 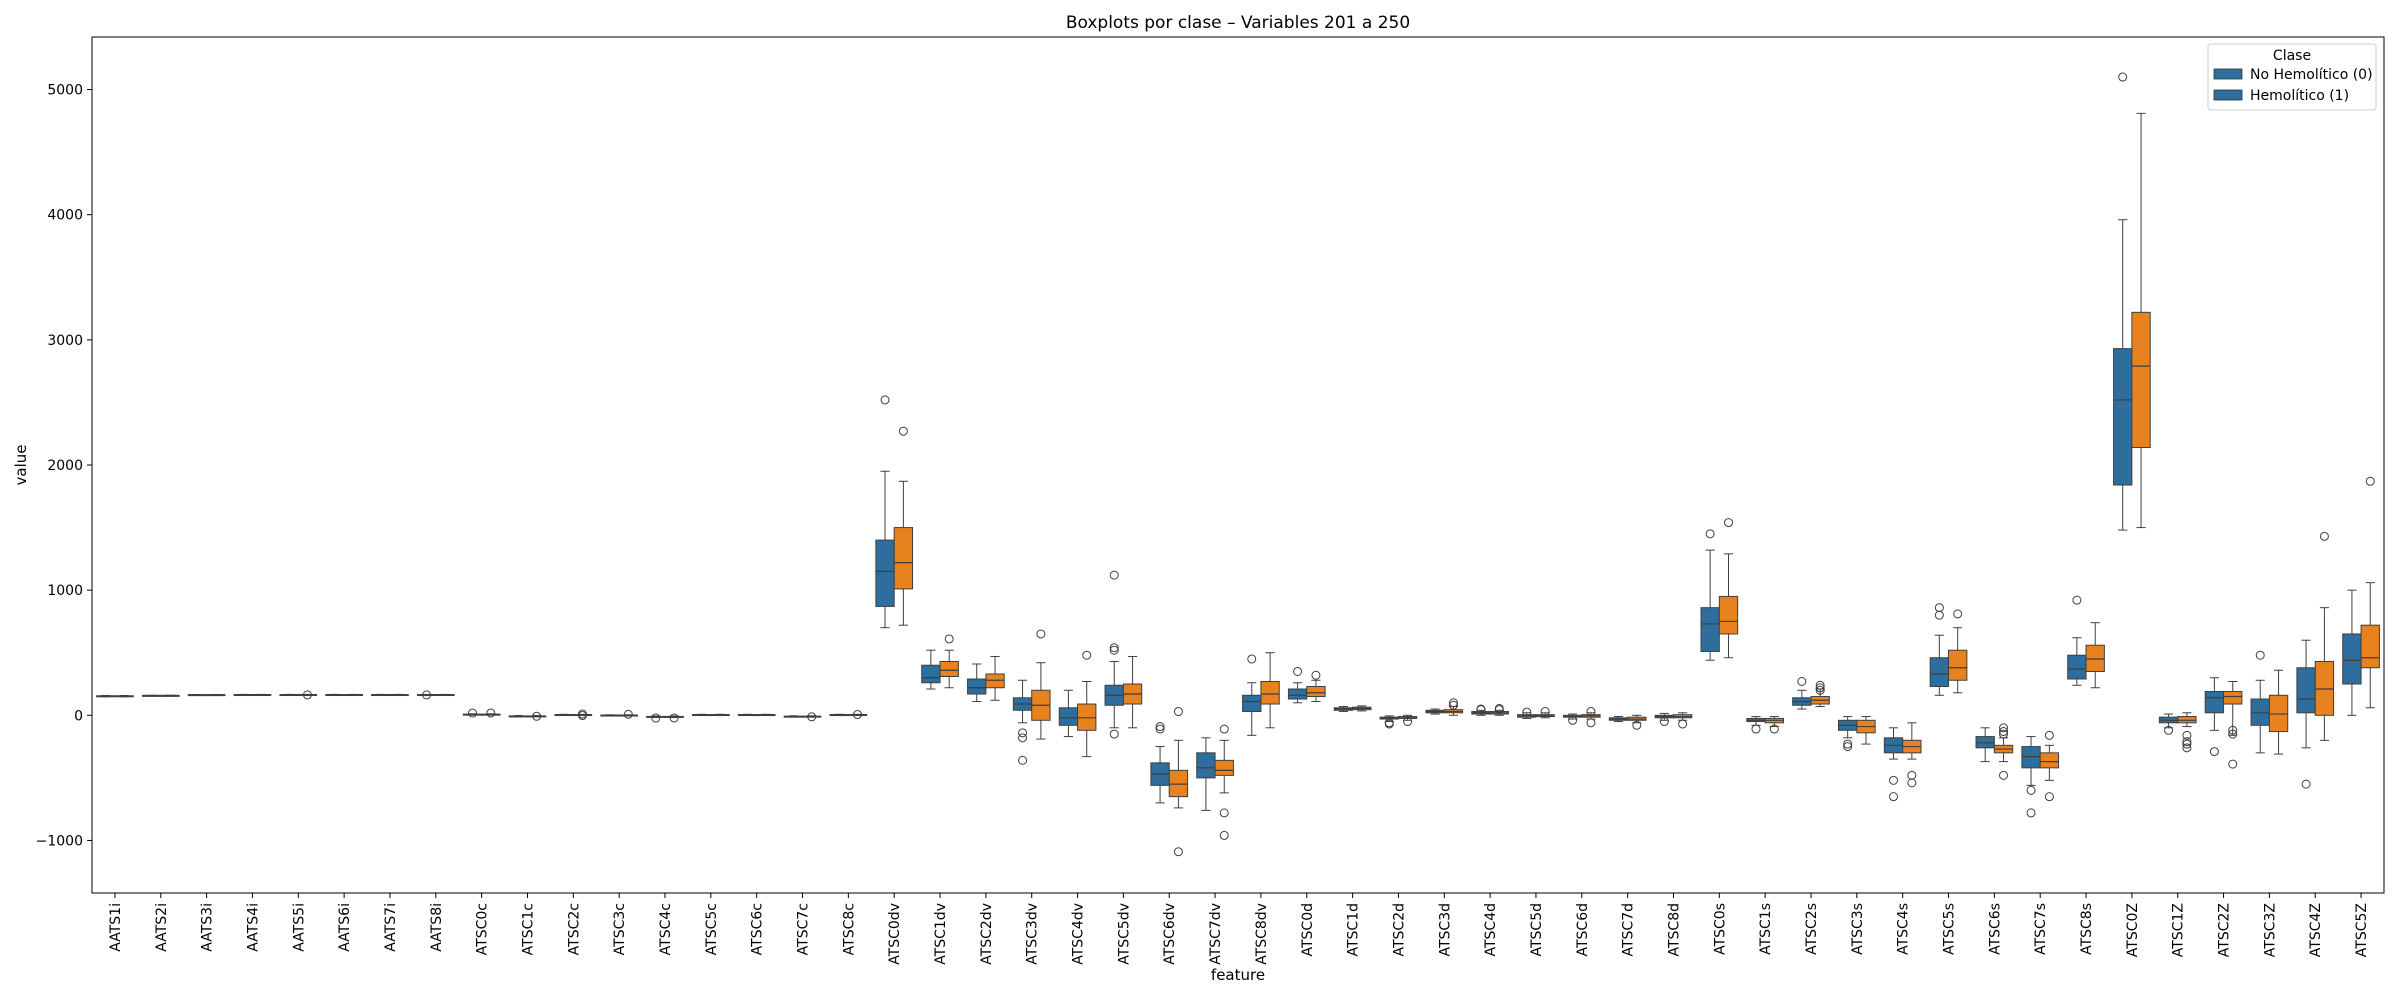 I want to click on y-tick-label: 4000, so click(x=65, y=216).